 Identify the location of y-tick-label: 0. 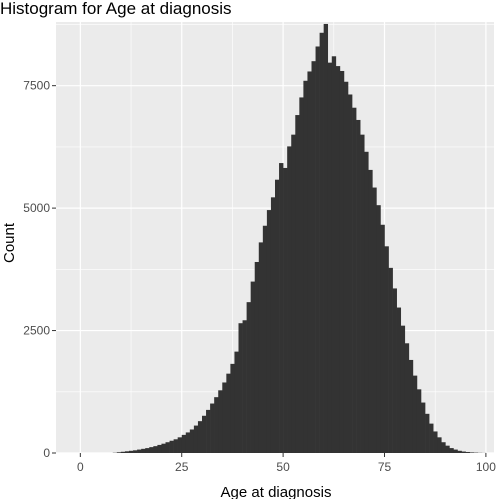
(46, 453).